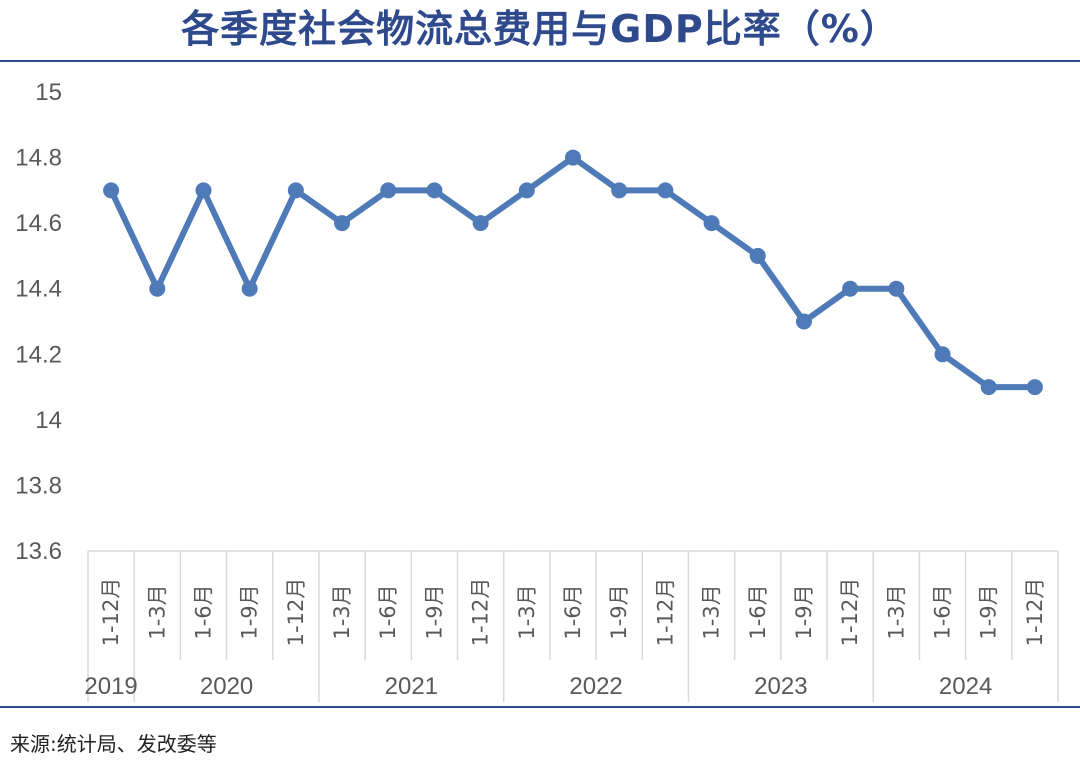  I want to click on year-group-label: 2024, so click(965, 686).